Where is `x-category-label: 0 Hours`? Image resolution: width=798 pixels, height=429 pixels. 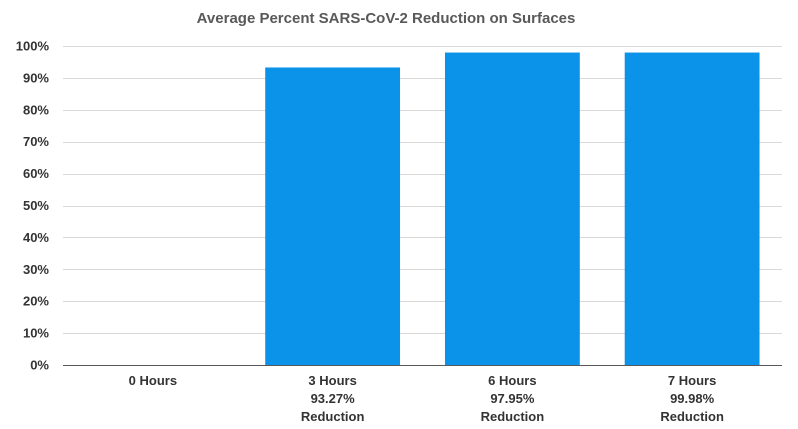
x-category-label: 0 Hours is located at coordinates (153, 380).